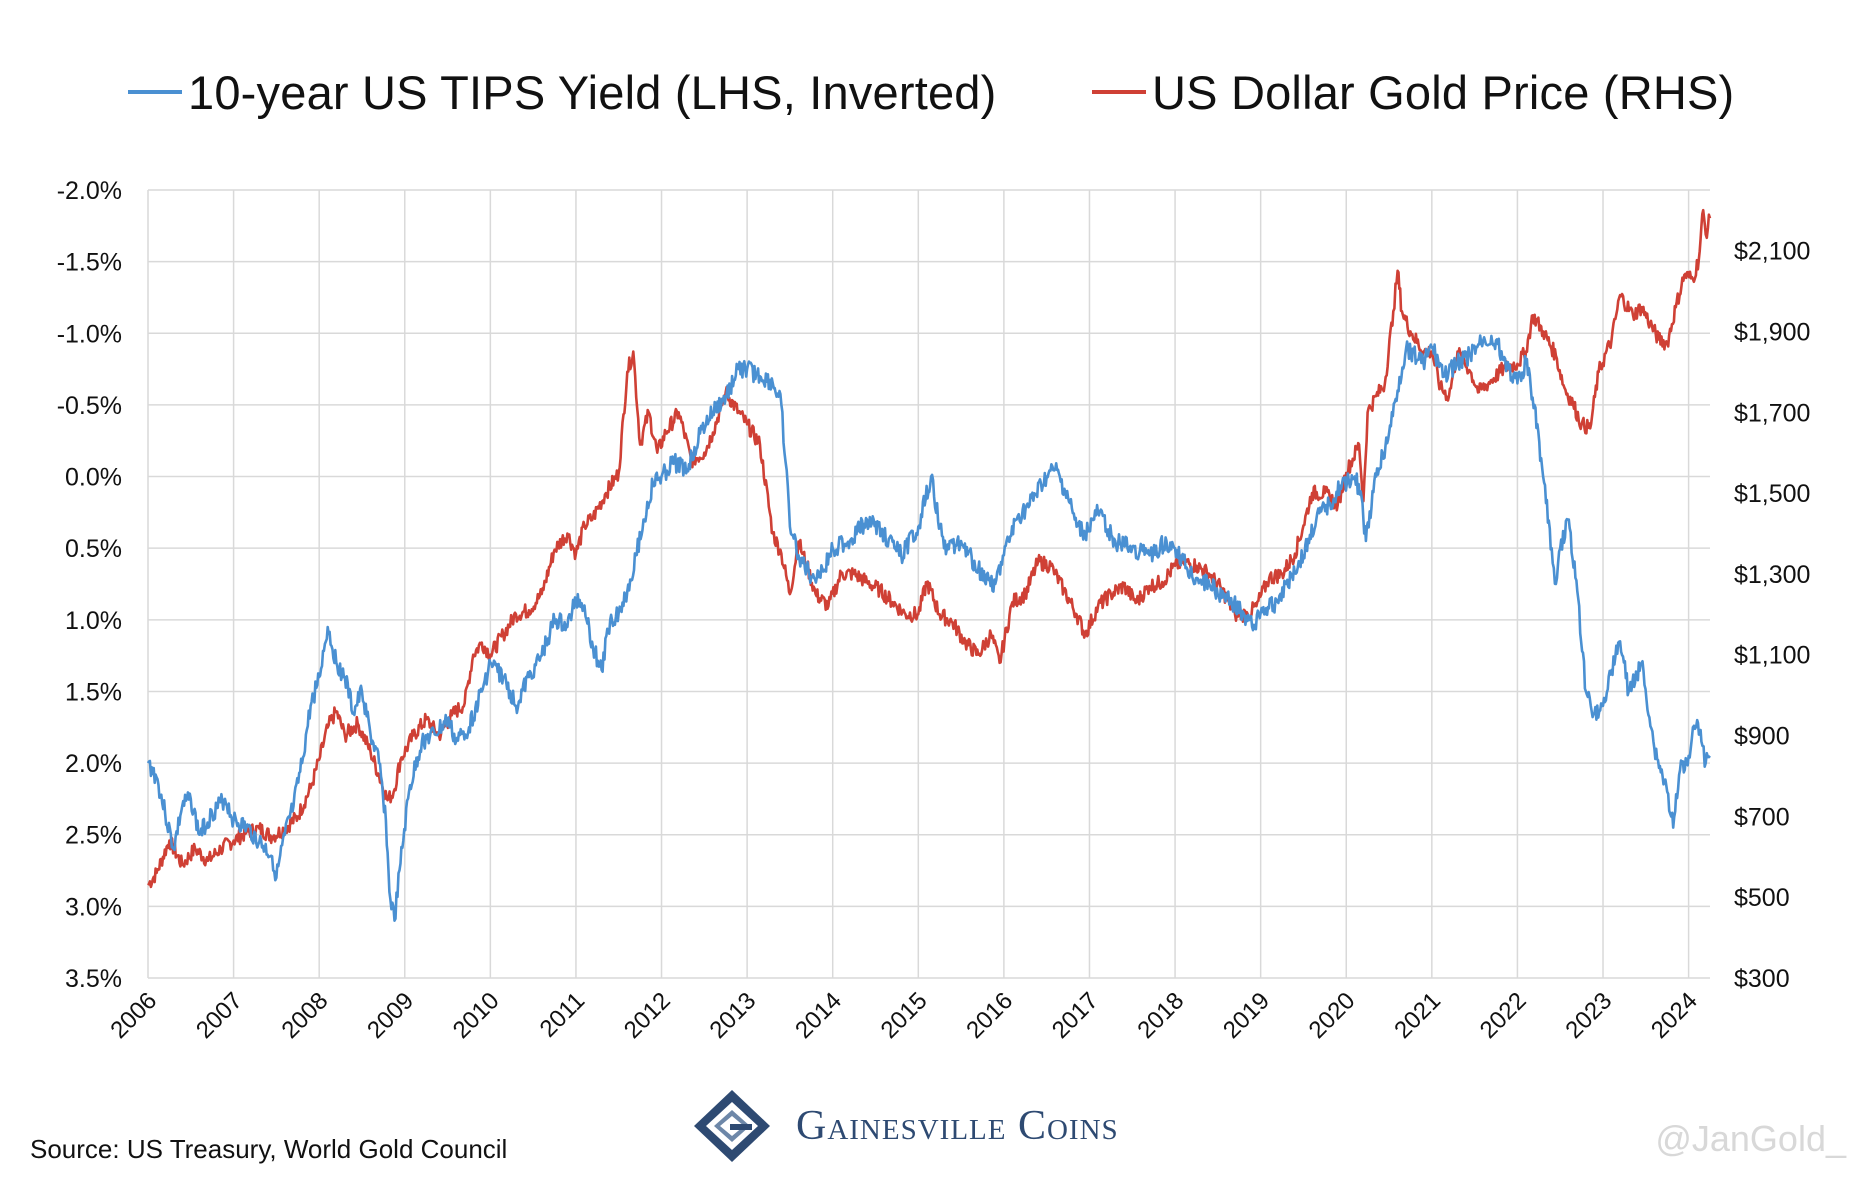 Image resolution: width=1872 pixels, height=1184 pixels. Describe the element at coordinates (89, 263) in the screenshot. I see `y-left-tick-label: -1.5%` at that location.